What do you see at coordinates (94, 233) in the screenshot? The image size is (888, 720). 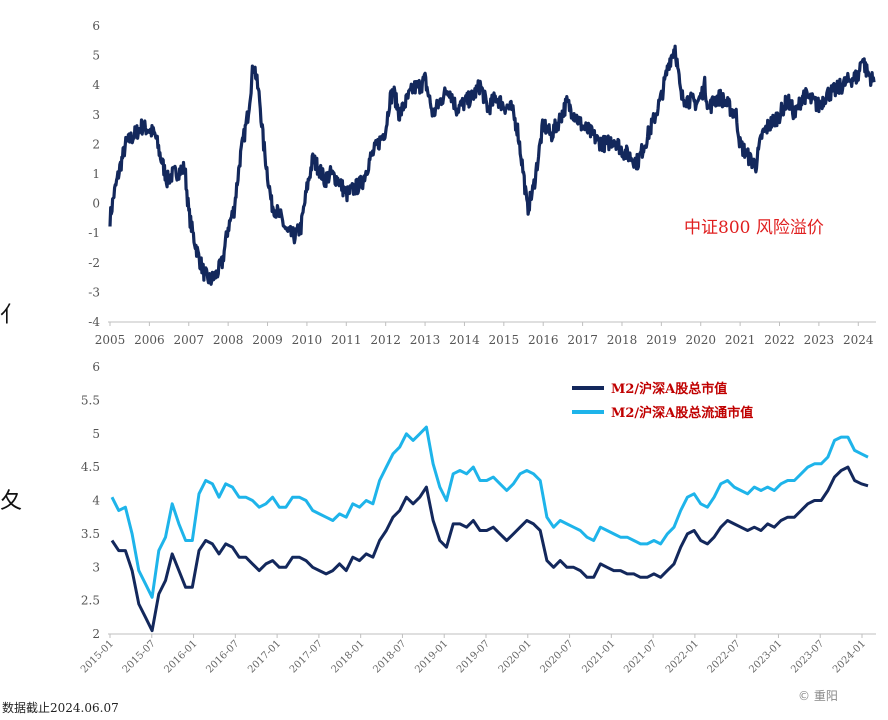 I see `y-tick-label: -1` at bounding box center [94, 233].